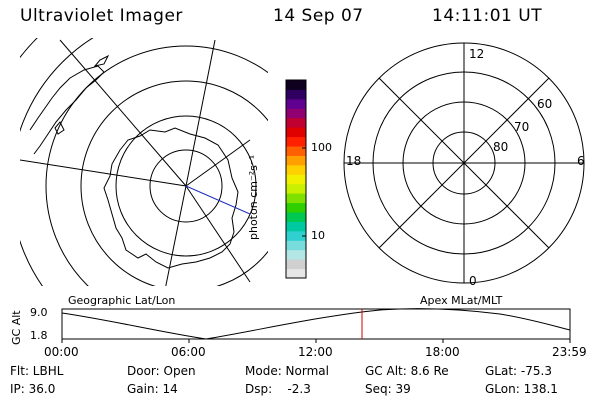 This screenshot has height=400, width=600. I want to click on antarctica-coastline, so click(171, 198).